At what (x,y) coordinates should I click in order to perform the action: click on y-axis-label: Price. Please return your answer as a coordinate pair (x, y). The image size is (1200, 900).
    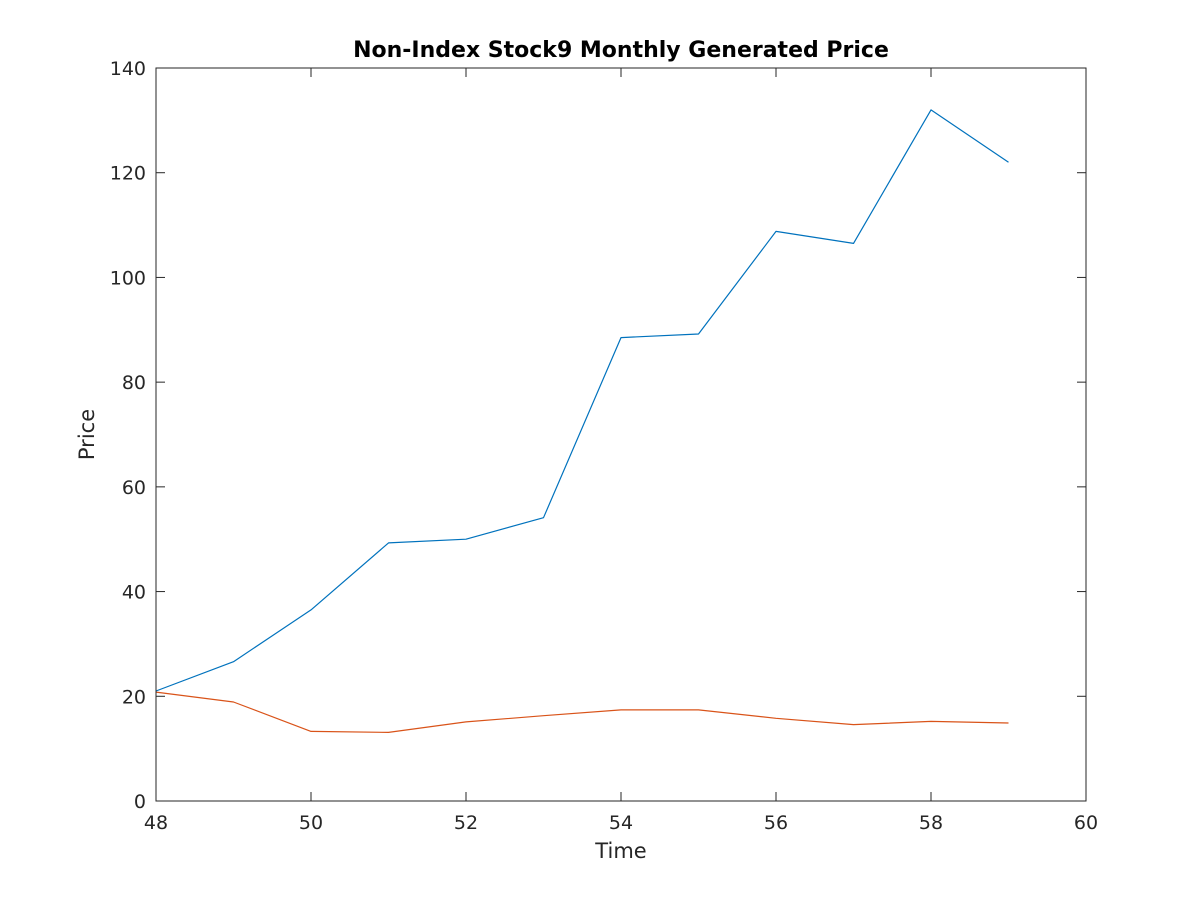
    Looking at the image, I should click on (87, 434).